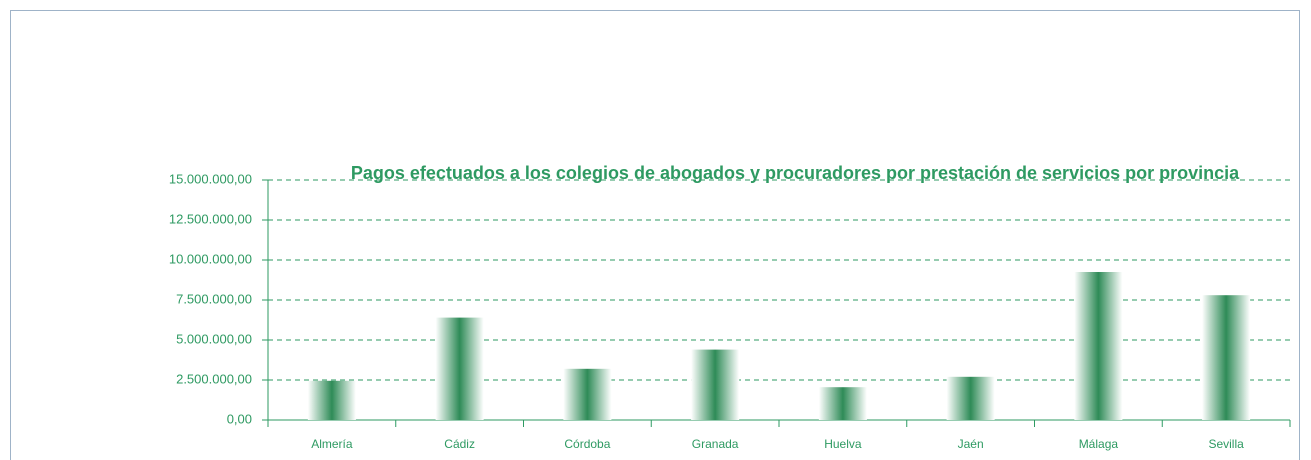 Image resolution: width=1311 pixels, height=460 pixels. What do you see at coordinates (214, 378) in the screenshot?
I see `y-tick-label: 2.500.000,00` at bounding box center [214, 378].